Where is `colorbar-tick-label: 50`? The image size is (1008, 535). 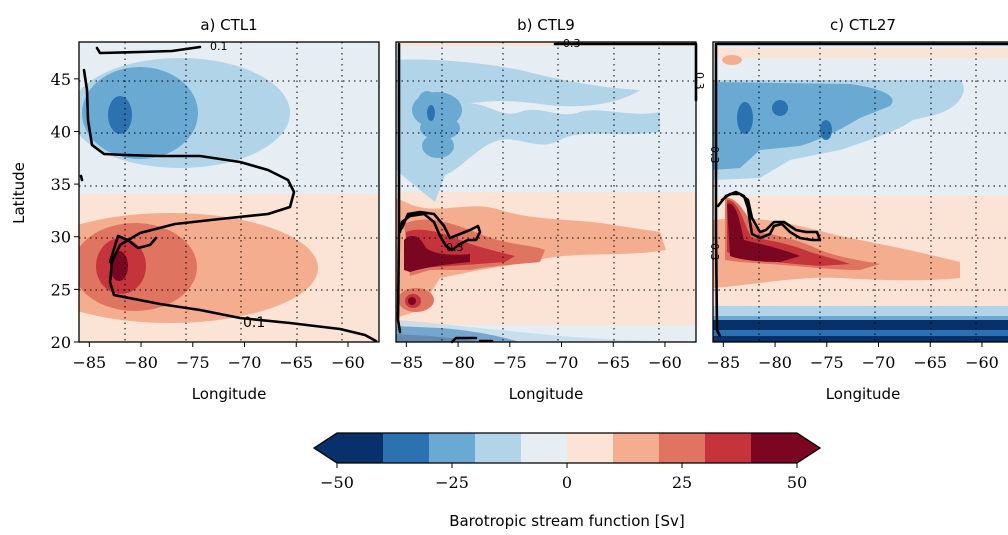 colorbar-tick-label: 50 is located at coordinates (797, 482).